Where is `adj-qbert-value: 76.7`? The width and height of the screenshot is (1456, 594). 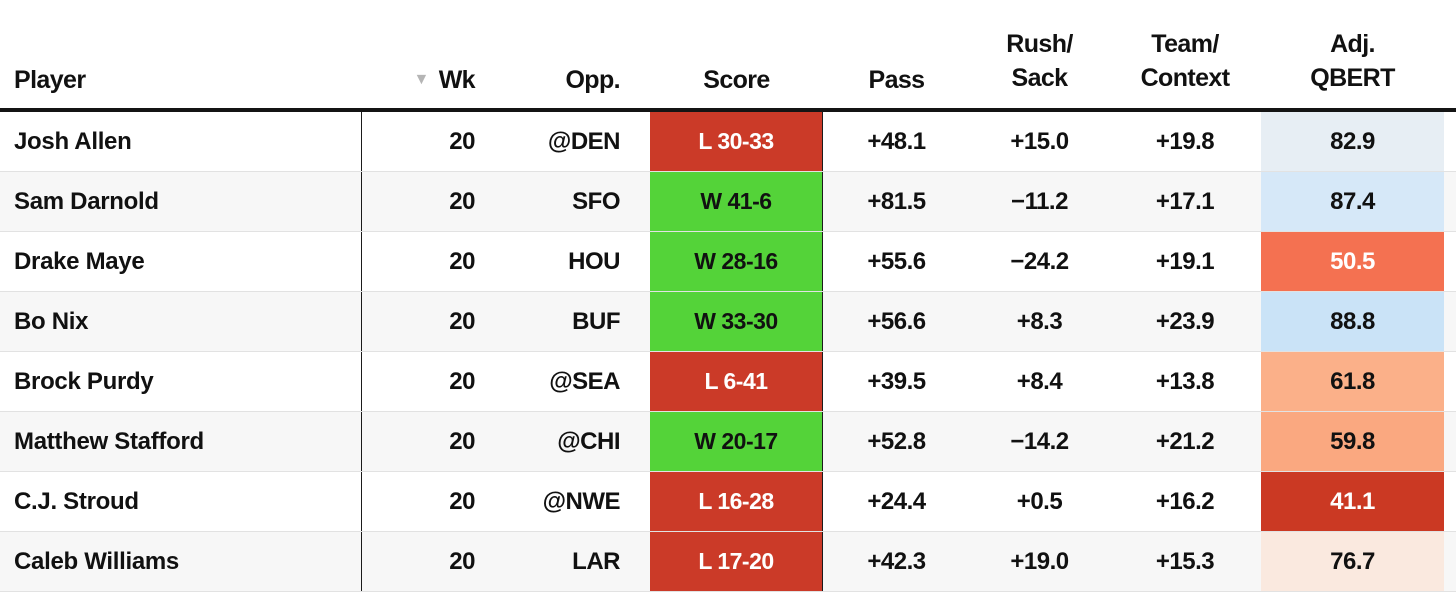
adj-qbert-value: 76.7 is located at coordinates (1352, 561).